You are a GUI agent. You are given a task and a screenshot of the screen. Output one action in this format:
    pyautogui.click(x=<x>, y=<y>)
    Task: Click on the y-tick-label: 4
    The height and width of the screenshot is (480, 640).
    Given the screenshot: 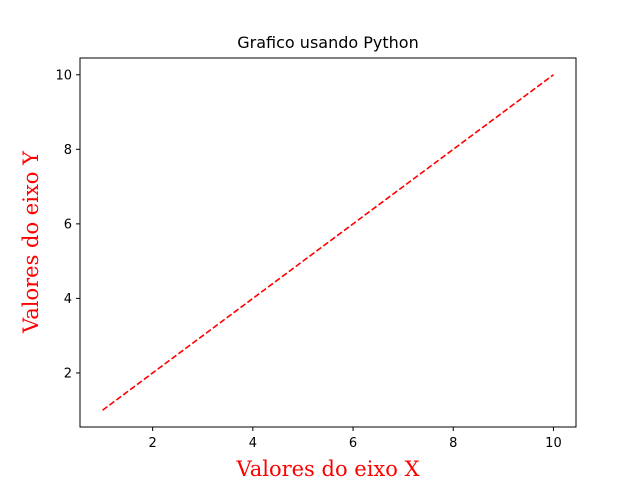 What is the action you would take?
    pyautogui.click(x=68, y=299)
    